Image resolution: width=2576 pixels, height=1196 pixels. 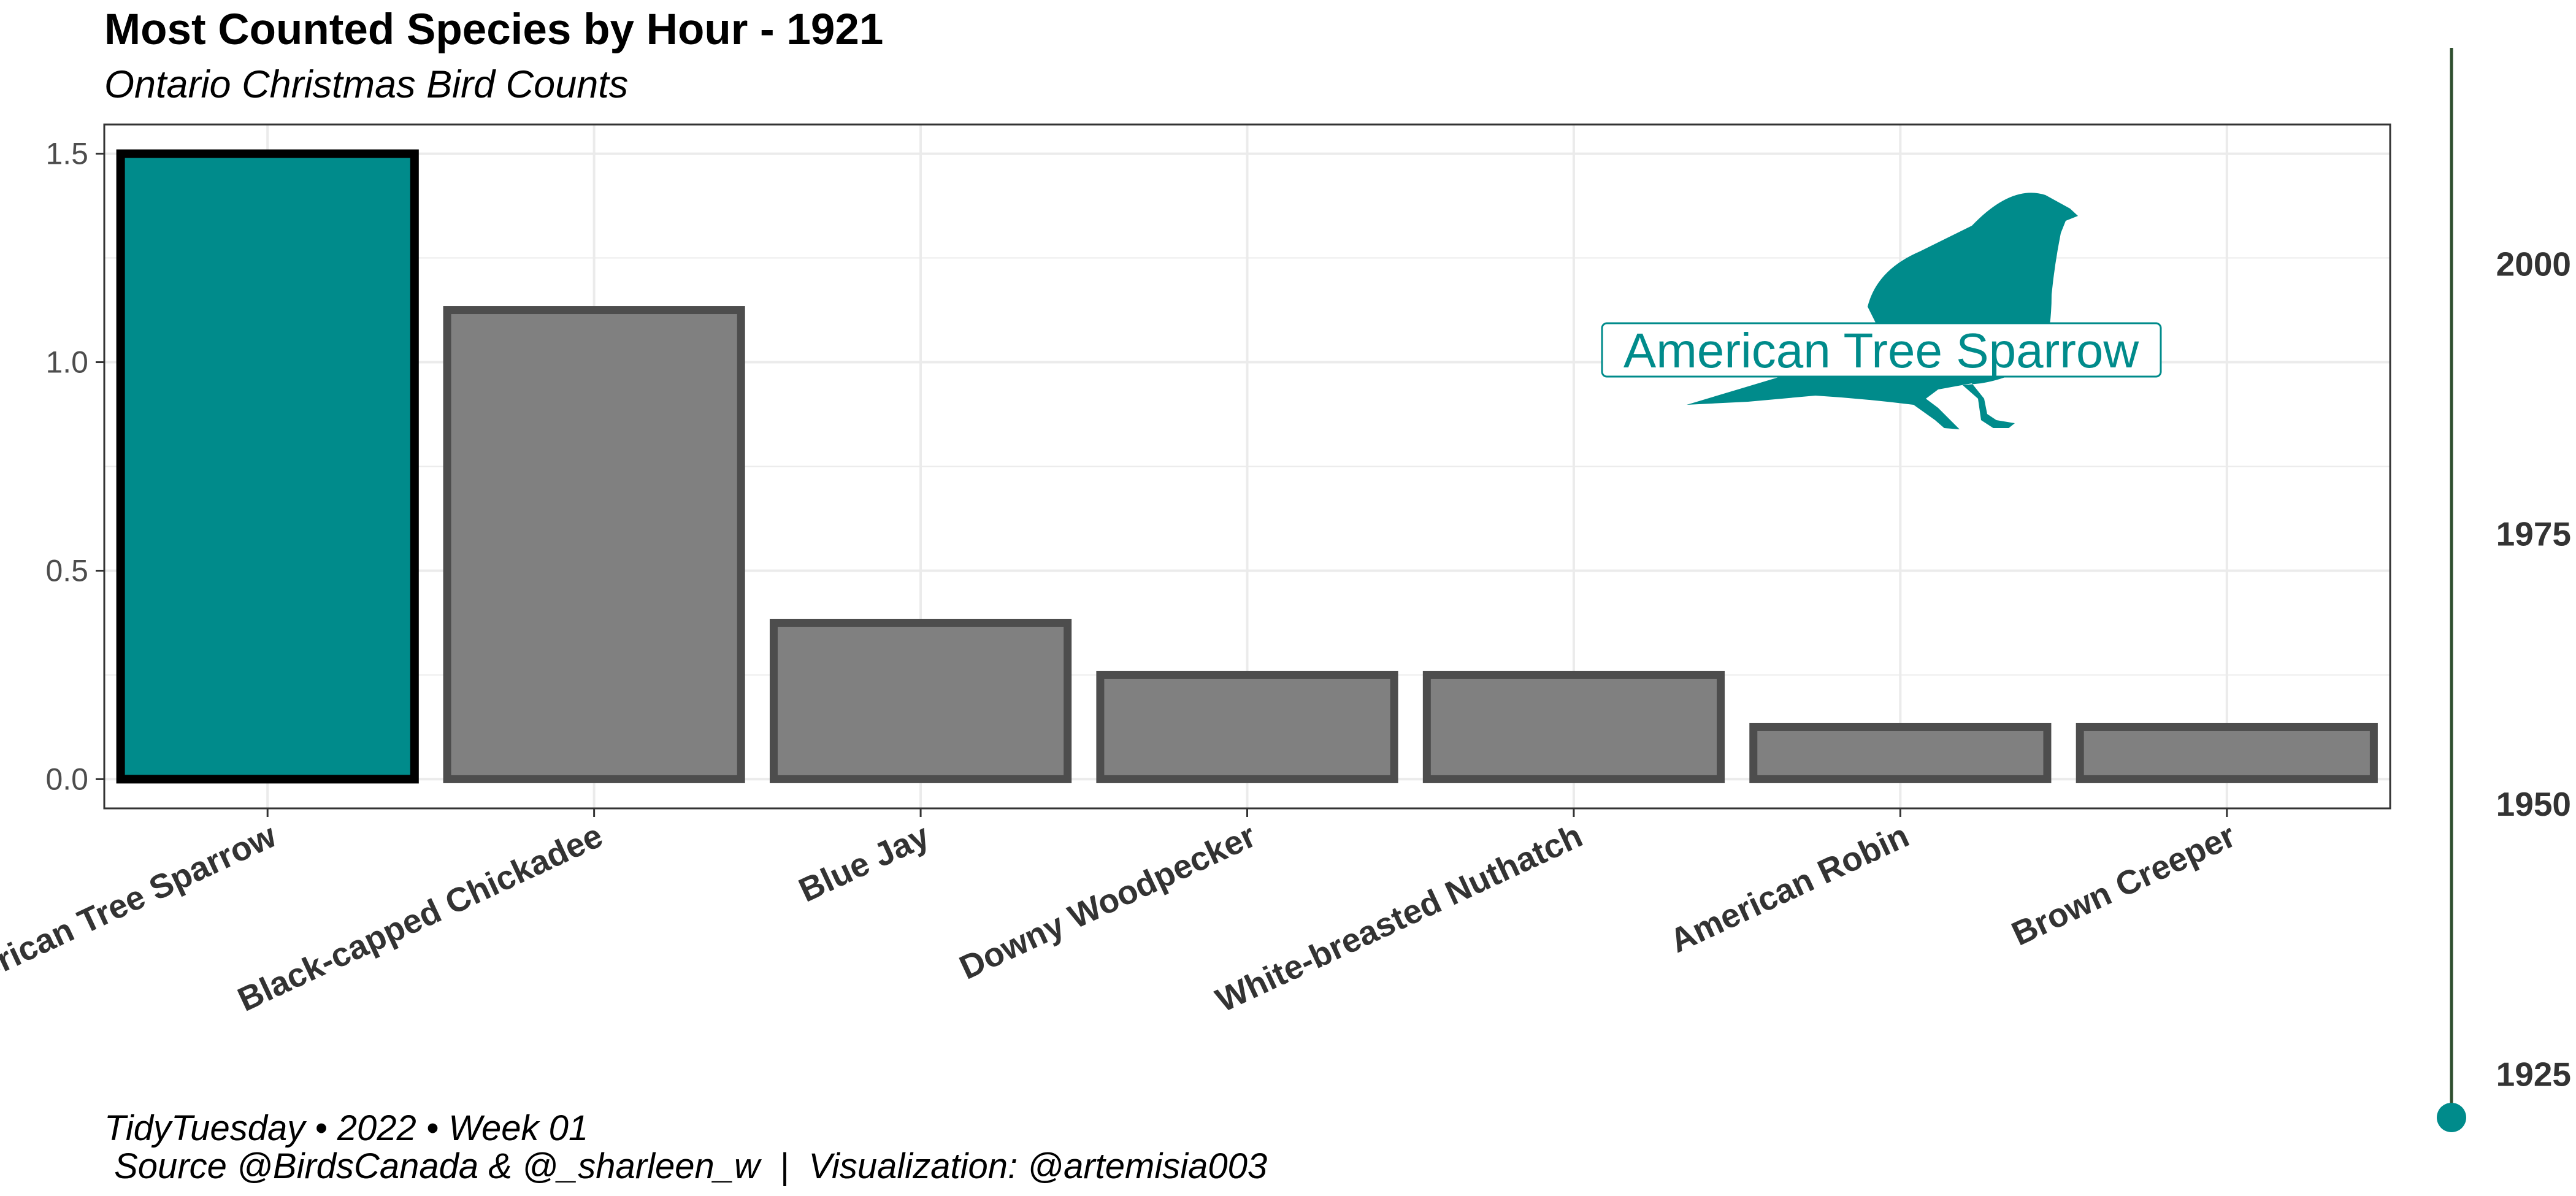 I want to click on chart-title: Most Counted Species by Hour - 1921, so click(x=494, y=30).